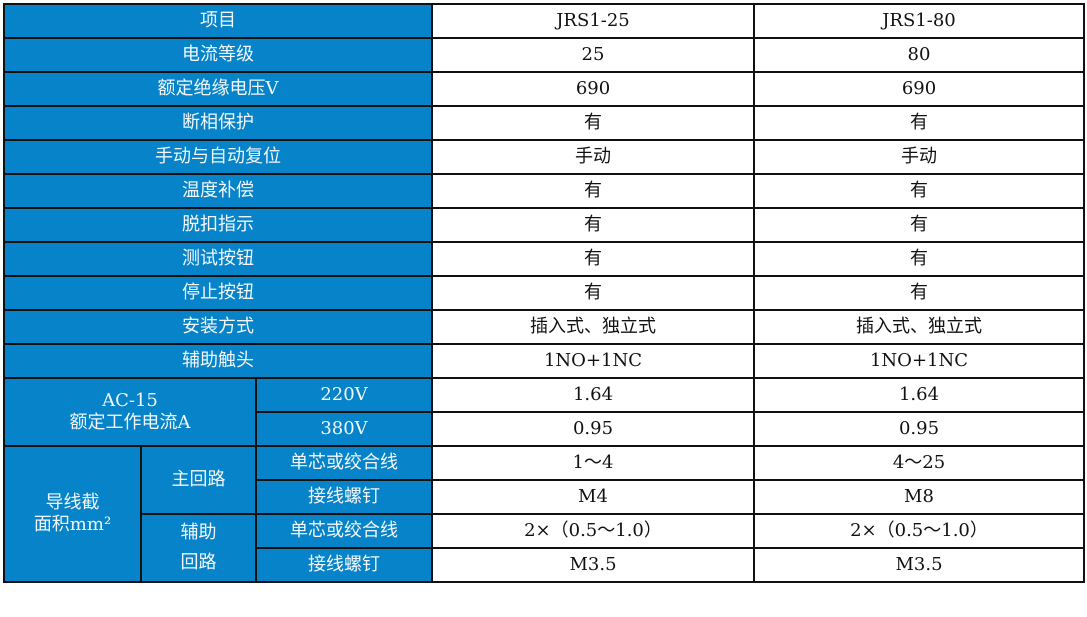  Describe the element at coordinates (218, 259) in the screenshot. I see `row-label: 测试按钮` at that location.